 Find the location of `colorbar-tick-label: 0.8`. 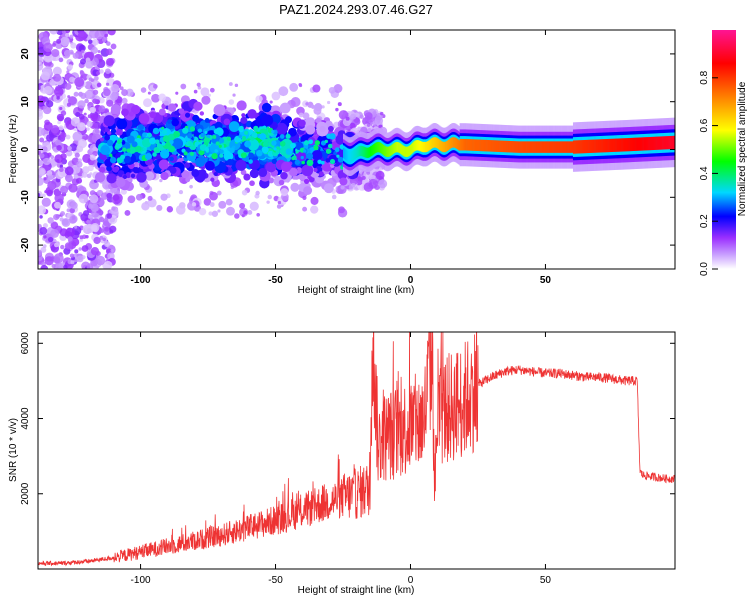

colorbar-tick-label: 0.8 is located at coordinates (704, 77).